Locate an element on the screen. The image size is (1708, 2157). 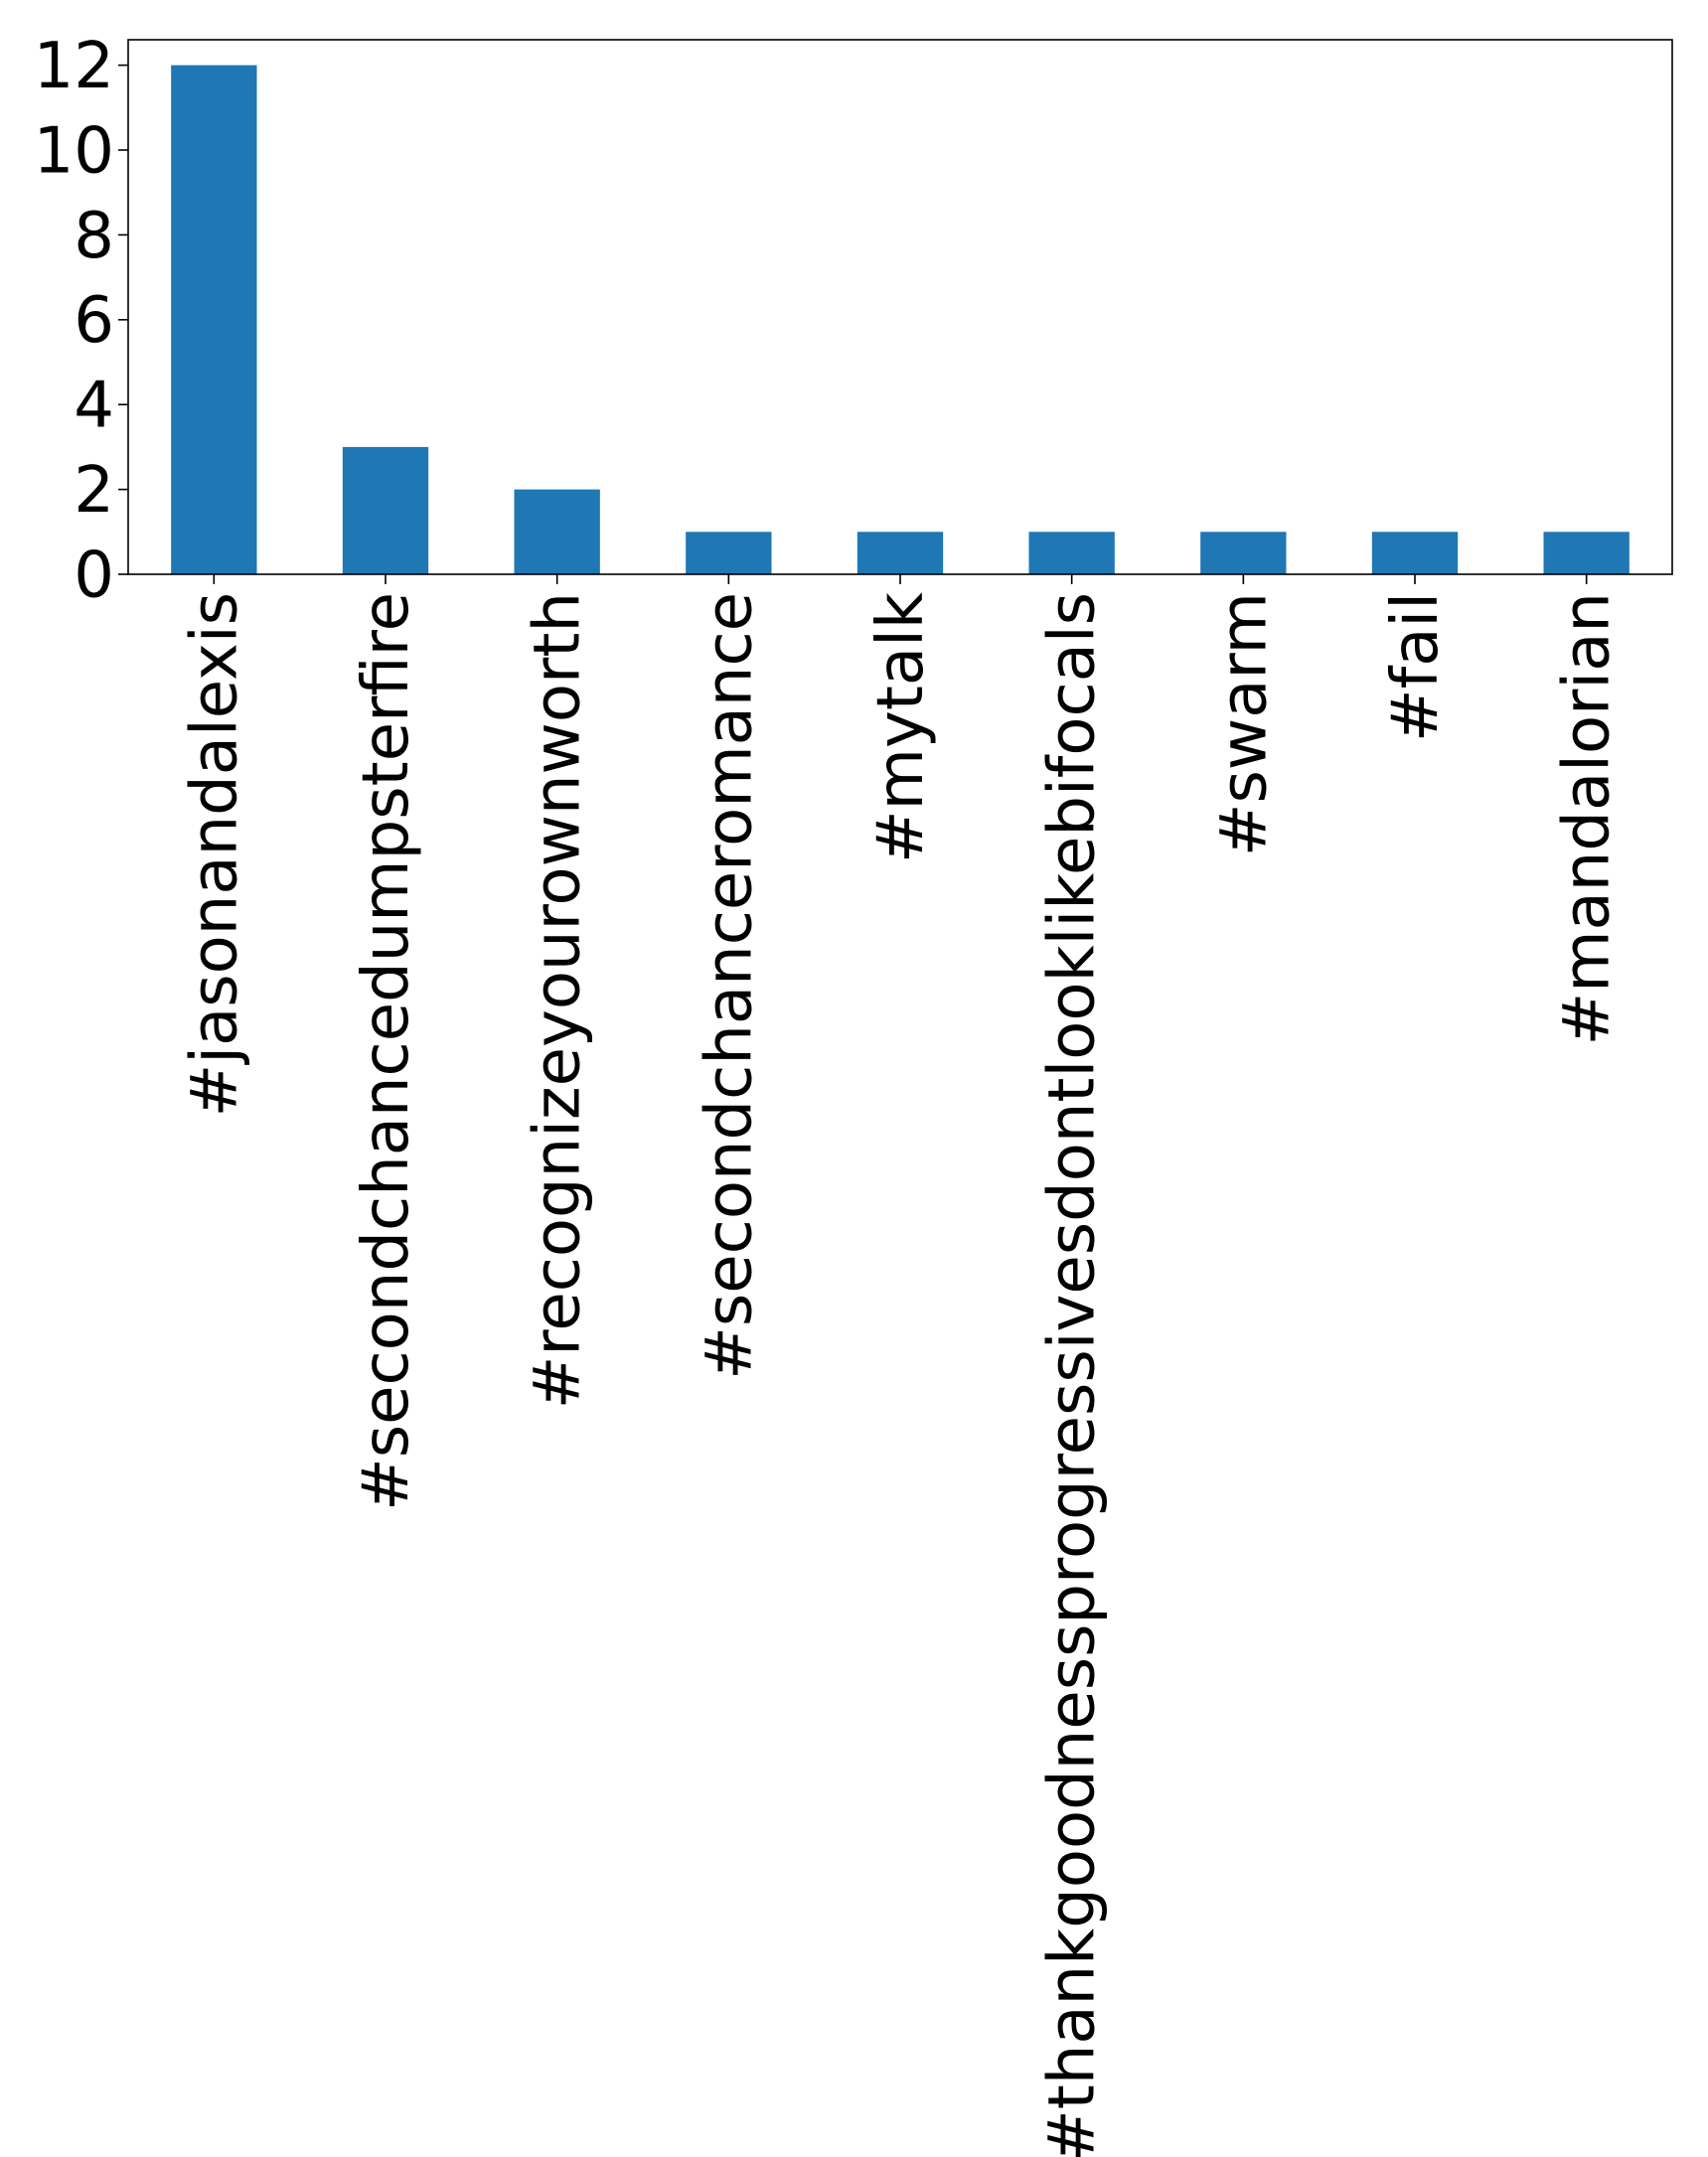
y-tick-label: 12 is located at coordinates (74, 66).